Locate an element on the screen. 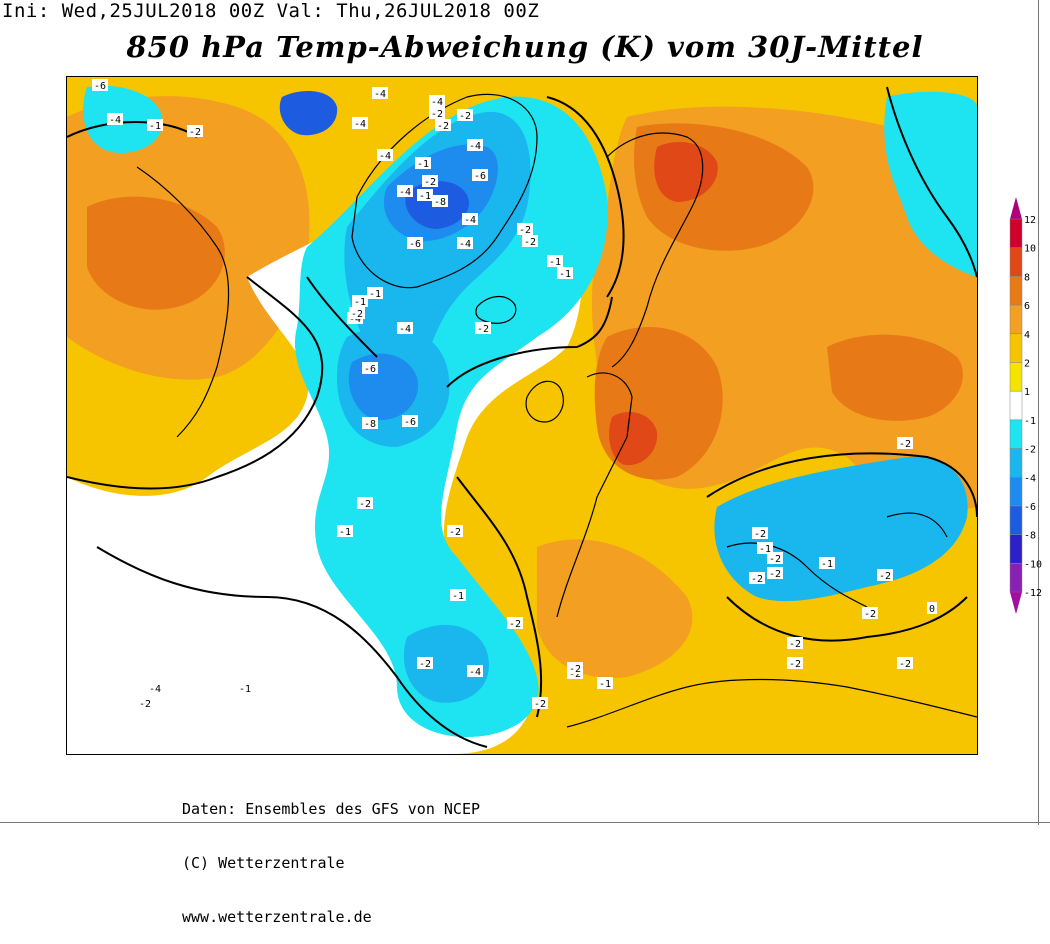 The height and width of the screenshot is (944, 1050). legend-level-label: 8 is located at coordinates (1027, 277).